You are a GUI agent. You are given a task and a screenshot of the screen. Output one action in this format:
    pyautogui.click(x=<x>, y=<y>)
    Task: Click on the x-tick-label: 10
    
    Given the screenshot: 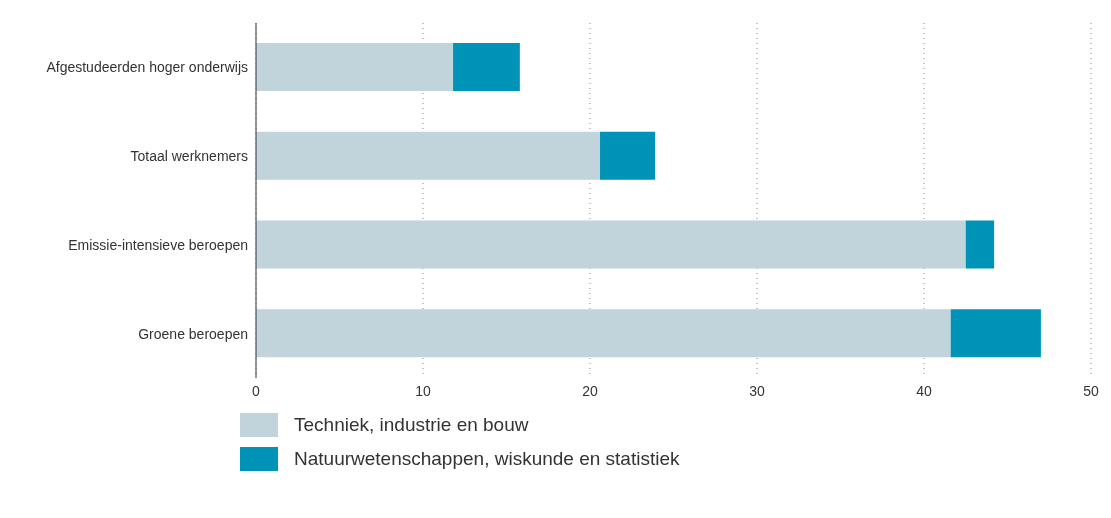 What is the action you would take?
    pyautogui.click(x=423, y=390)
    